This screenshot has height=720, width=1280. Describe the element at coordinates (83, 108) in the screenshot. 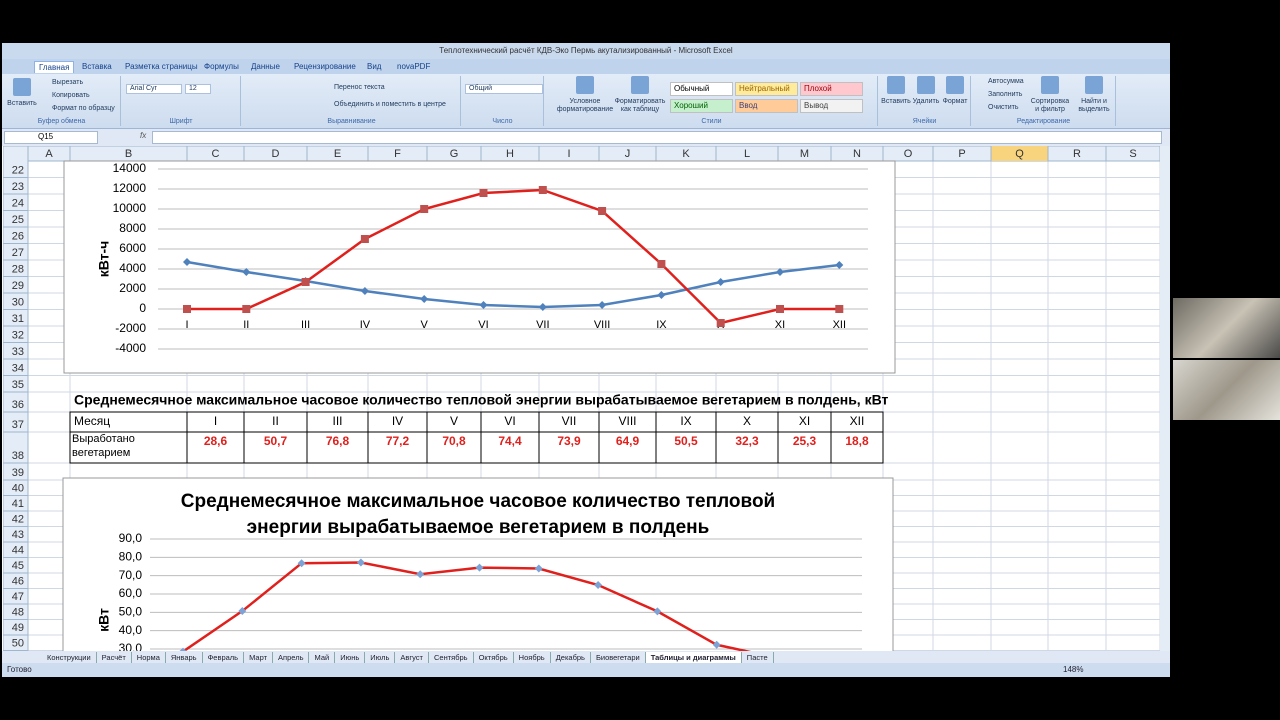

I see `ribbon-button: Формат по образцу` at that location.